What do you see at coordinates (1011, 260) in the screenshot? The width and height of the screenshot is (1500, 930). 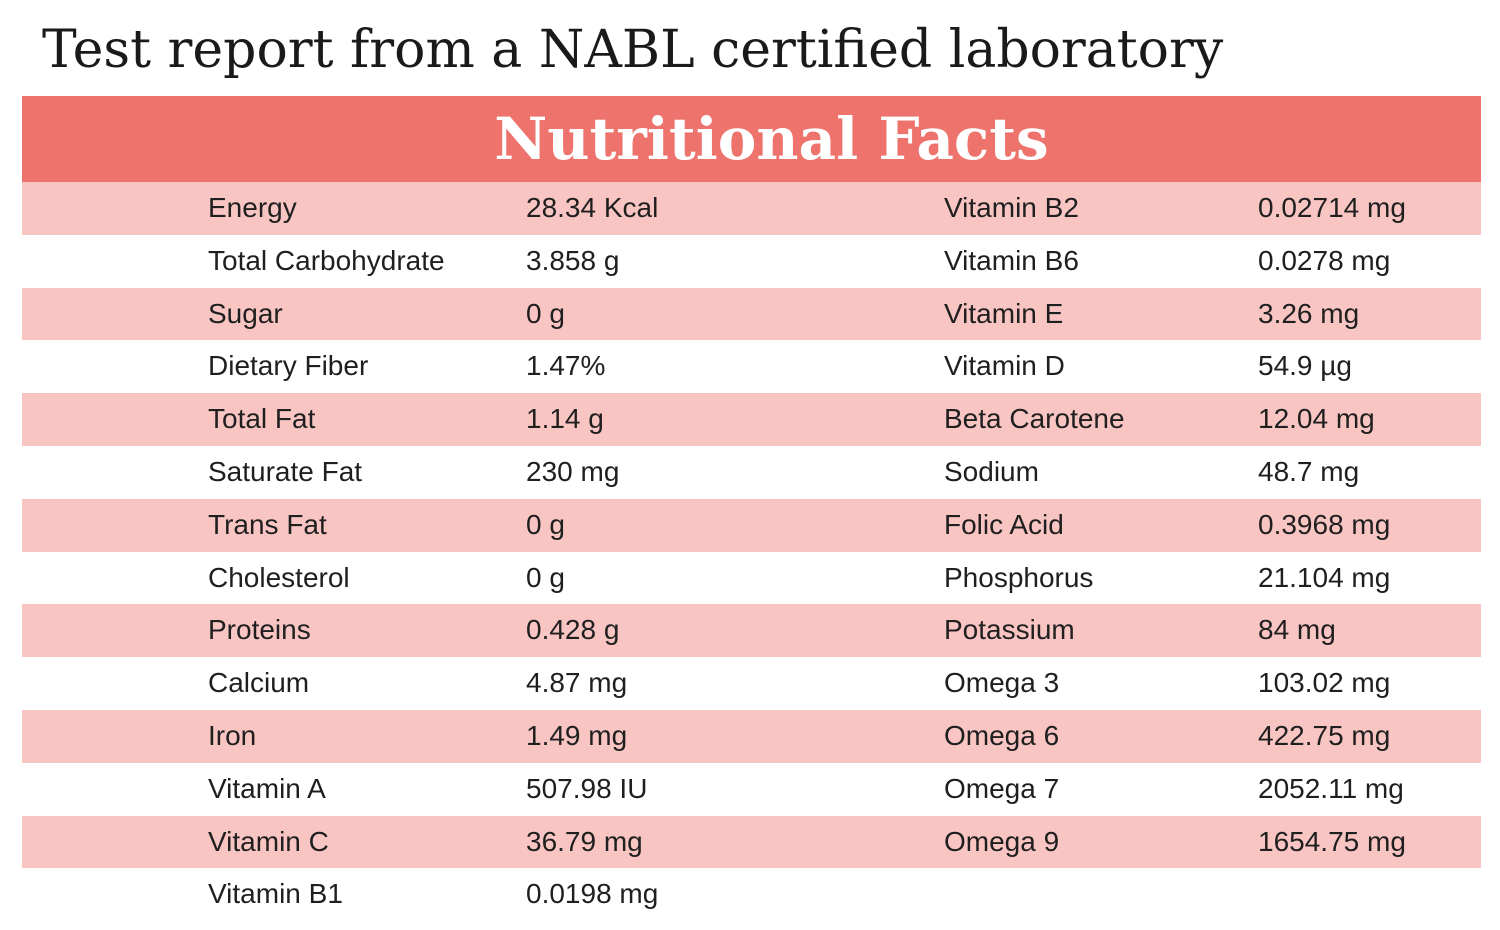 I see `nutrient-name: Vitamin B6` at bounding box center [1011, 260].